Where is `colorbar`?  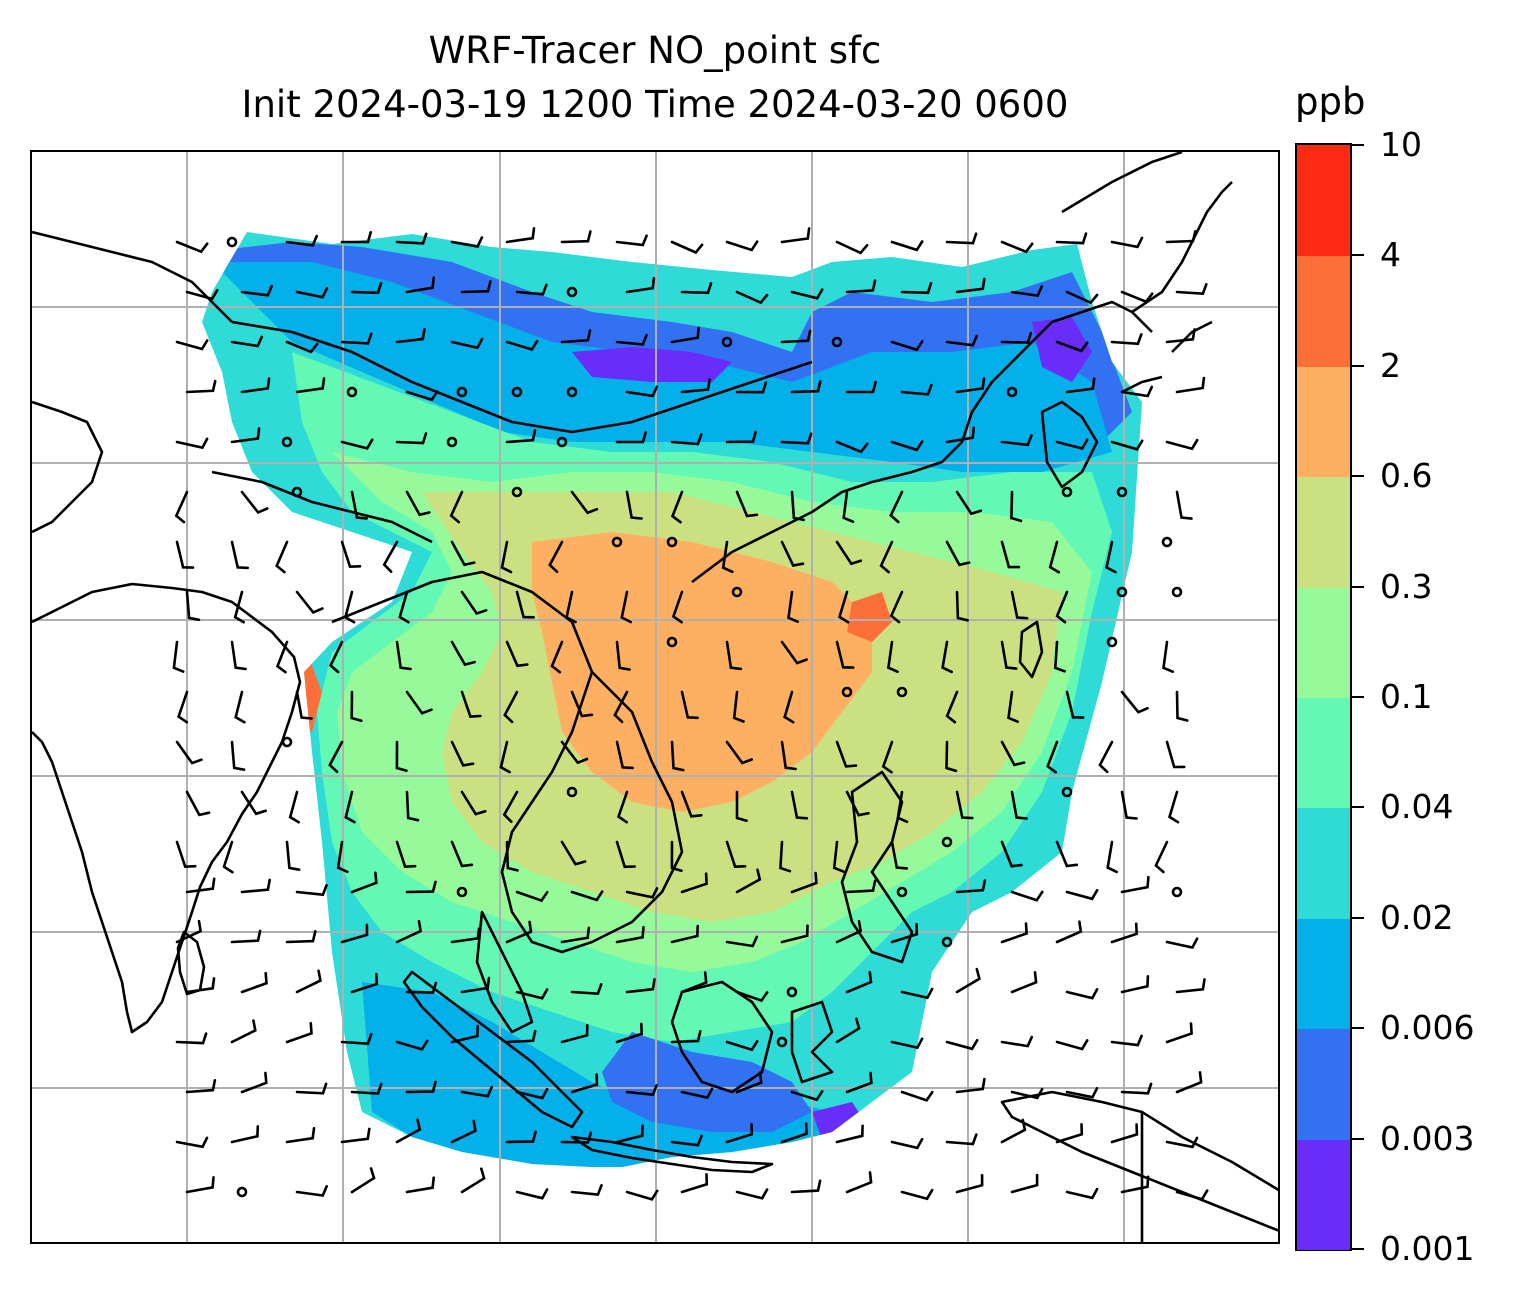 colorbar is located at coordinates (1323, 697).